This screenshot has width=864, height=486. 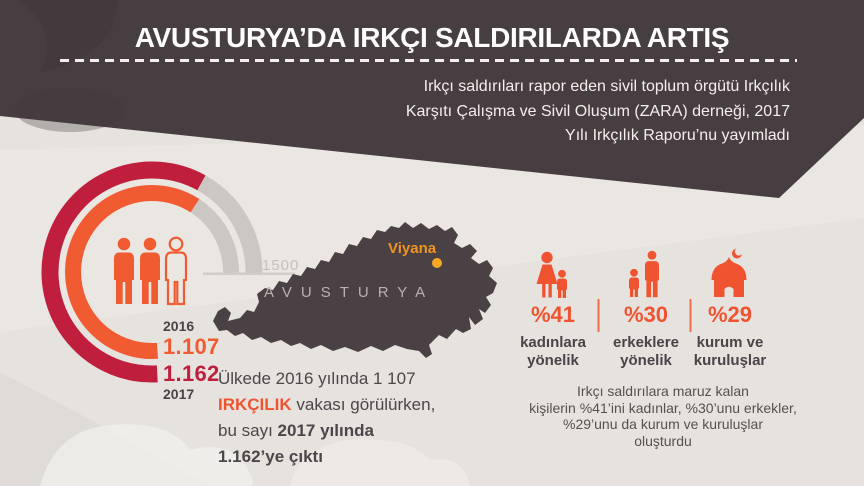 What do you see at coordinates (132, 272) in the screenshot?
I see `gauge-arc-2016` at bounding box center [132, 272].